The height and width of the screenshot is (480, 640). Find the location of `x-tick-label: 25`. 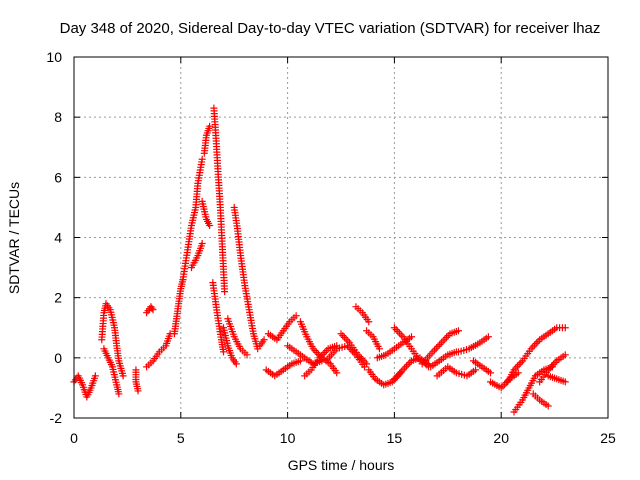

x-tick-label: 25 is located at coordinates (608, 438).